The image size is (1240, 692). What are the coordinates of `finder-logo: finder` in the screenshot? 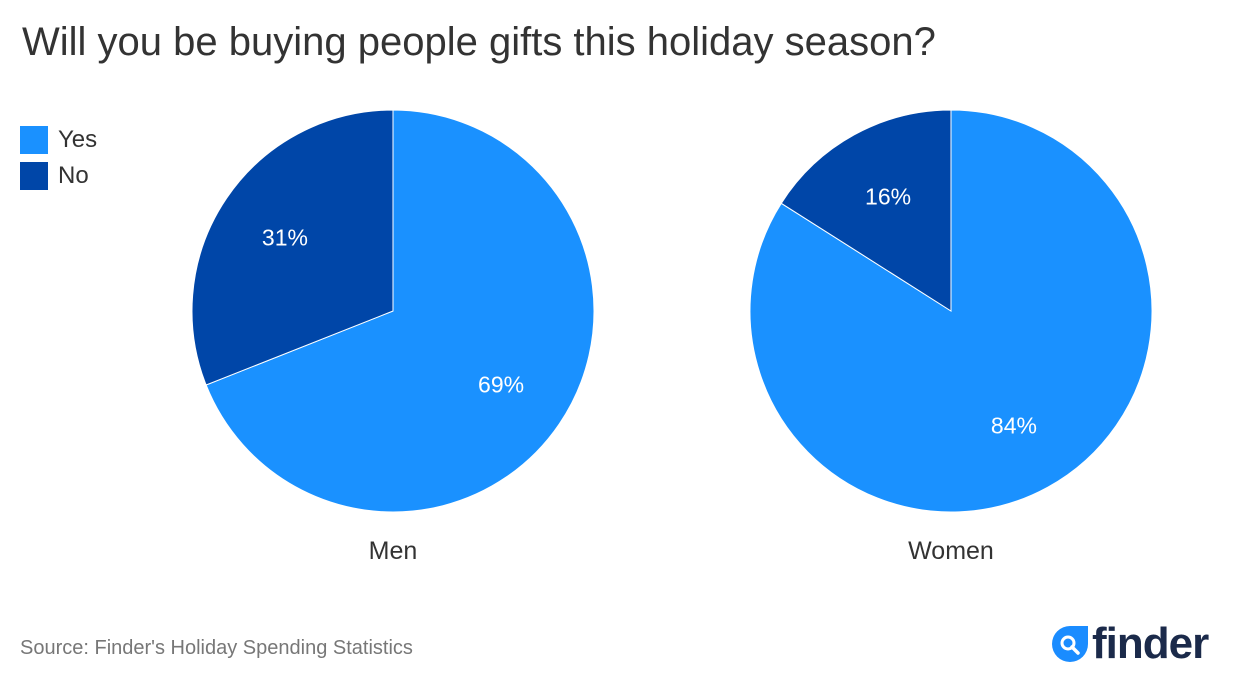 It's located at (1130, 643).